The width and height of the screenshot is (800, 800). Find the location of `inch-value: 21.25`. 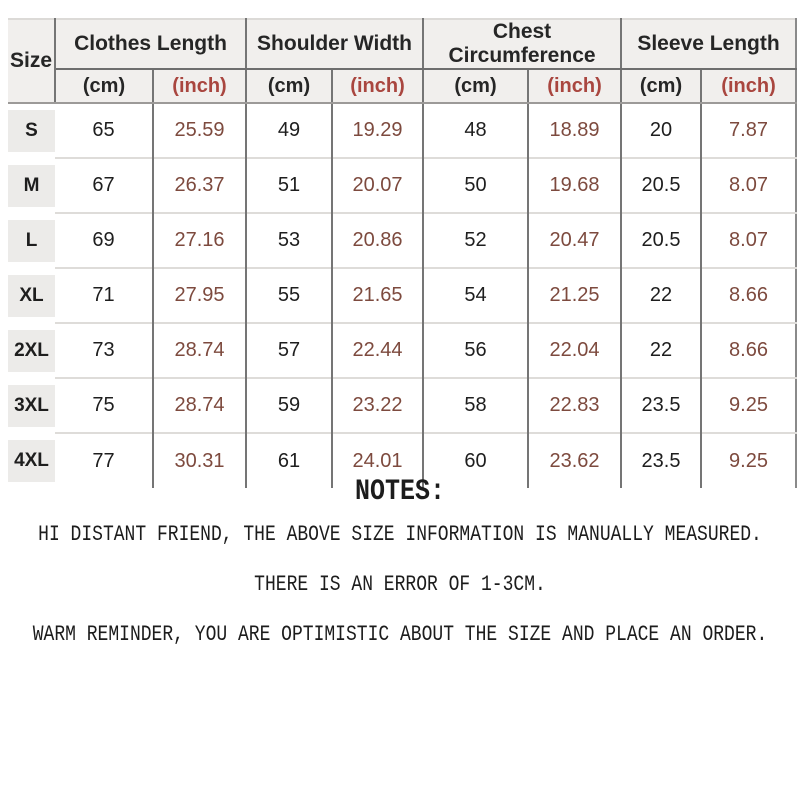

inch-value: 21.25 is located at coordinates (574, 295).